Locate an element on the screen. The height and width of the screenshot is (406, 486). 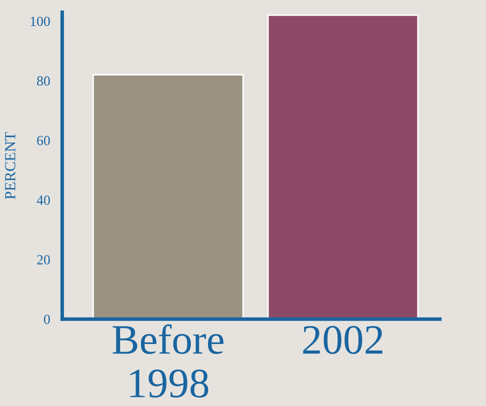
y-tick-label: 40 is located at coordinates (43, 200).